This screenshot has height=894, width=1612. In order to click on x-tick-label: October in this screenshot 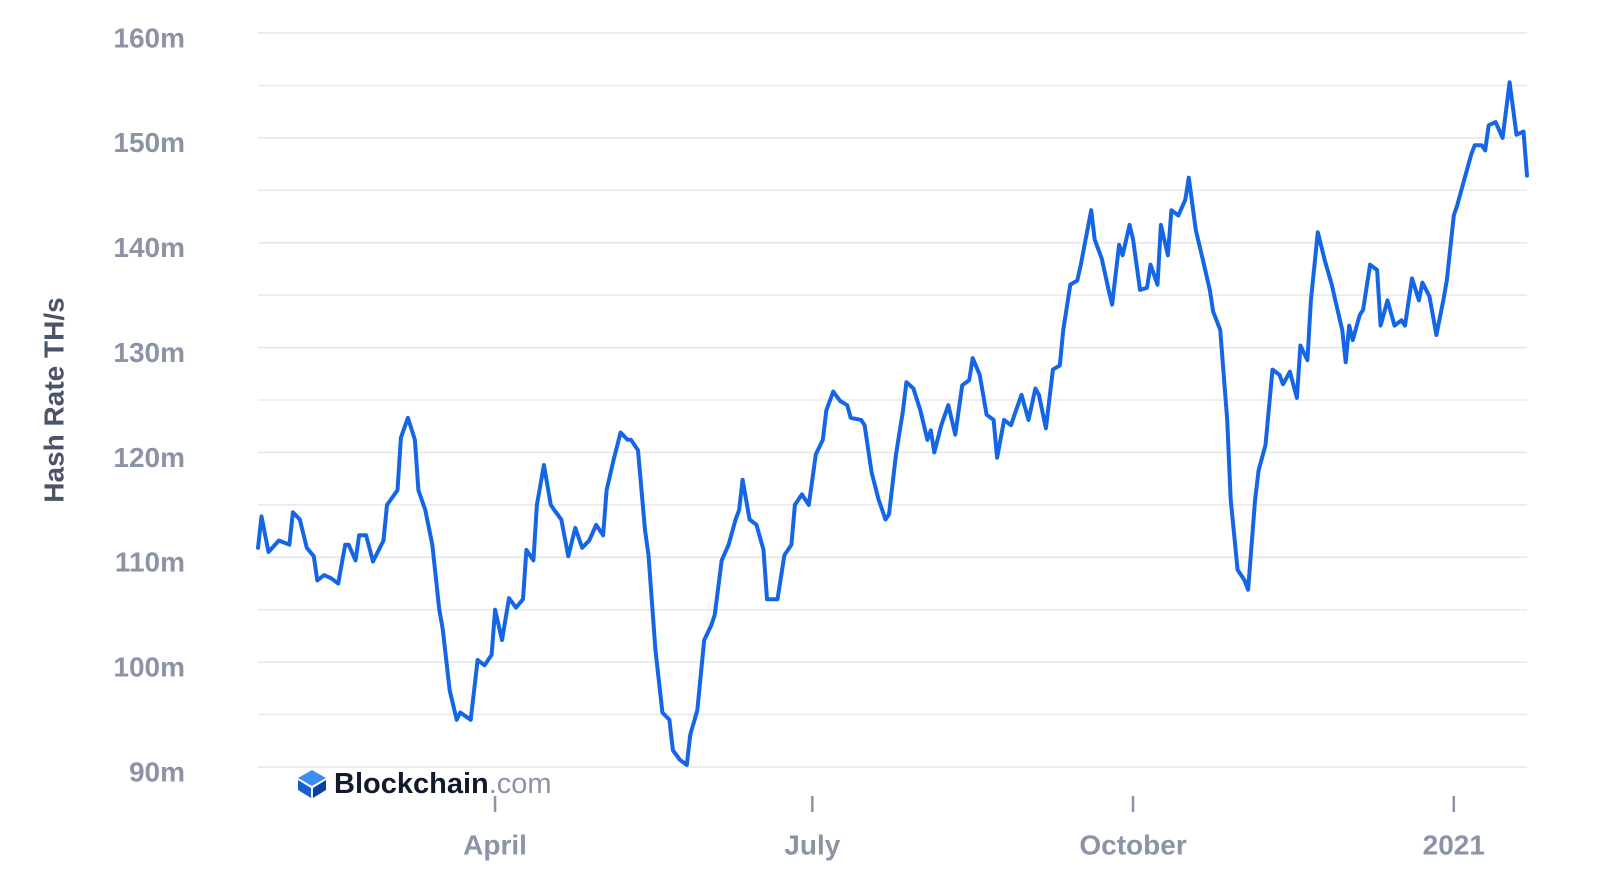, I will do `click(1132, 844)`.